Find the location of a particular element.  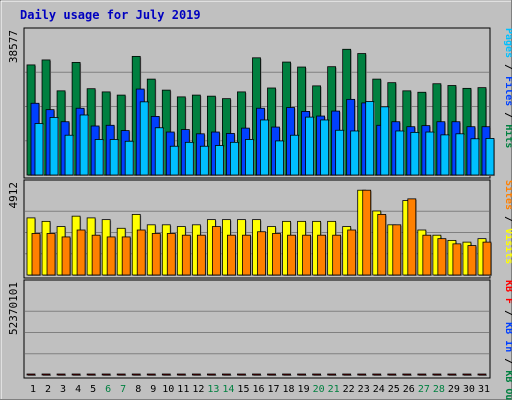

x-tick-label: 4 is located at coordinates (78, 389).